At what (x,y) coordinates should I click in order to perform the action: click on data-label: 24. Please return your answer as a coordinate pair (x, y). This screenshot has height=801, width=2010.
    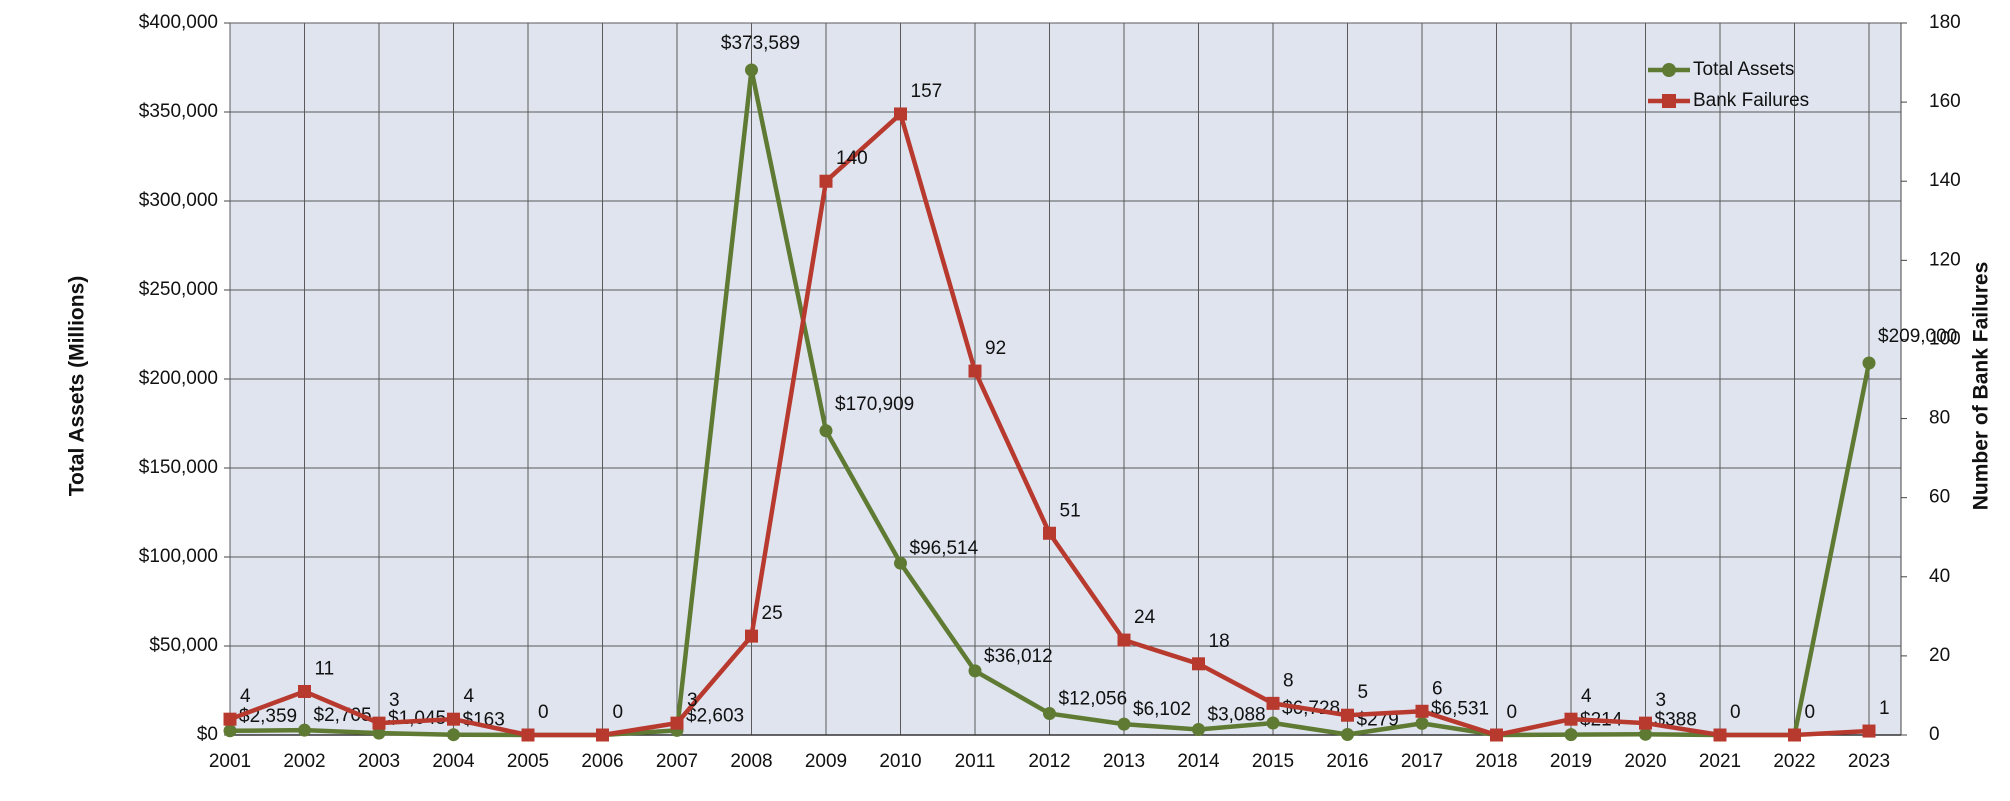
    Looking at the image, I should click on (1145, 617).